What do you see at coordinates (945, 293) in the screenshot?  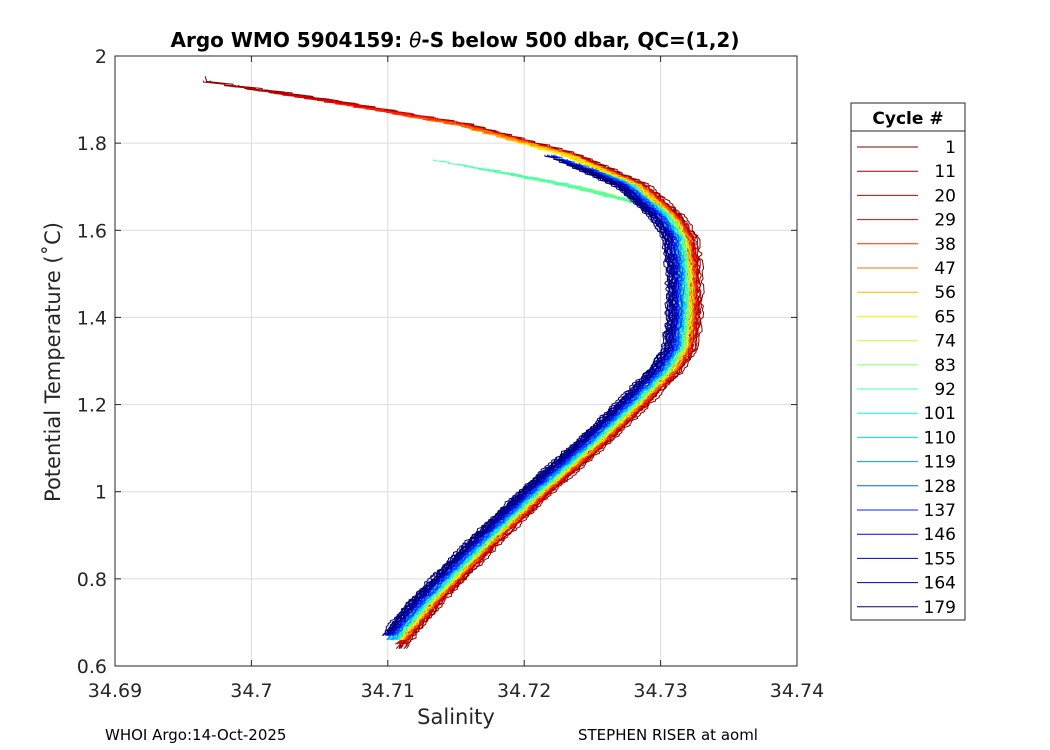 I see `legend-label-56: 56` at bounding box center [945, 293].